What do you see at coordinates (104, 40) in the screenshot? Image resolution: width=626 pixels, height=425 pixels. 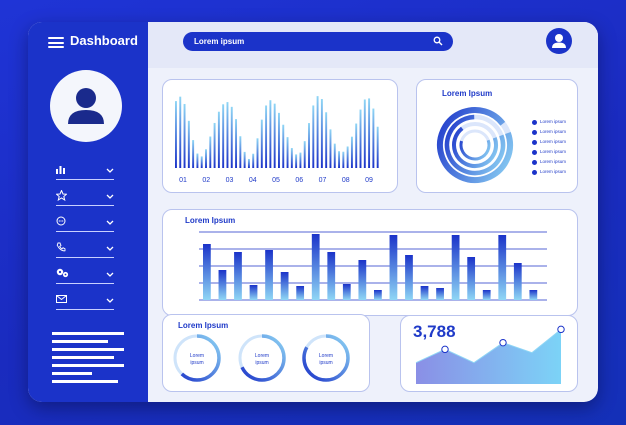 I see `app-title: Dashboard` at bounding box center [104, 40].